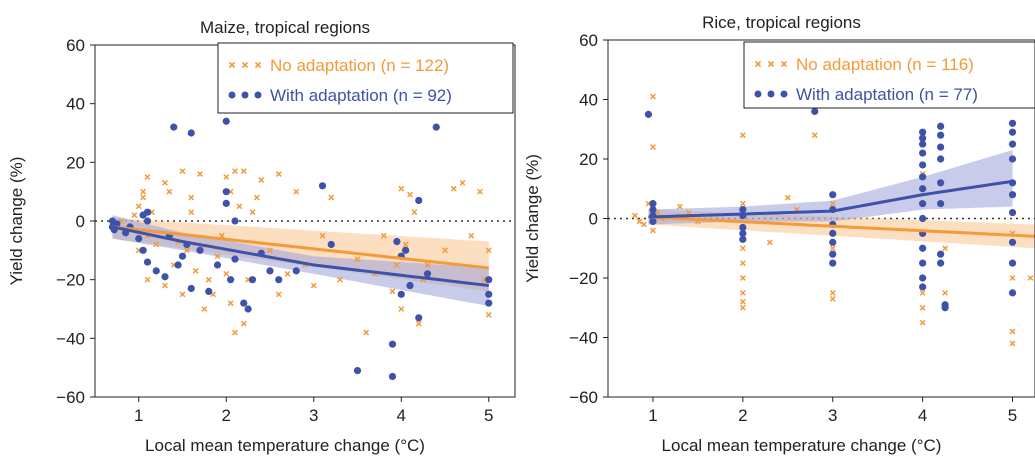 This screenshot has height=459, width=1035. I want to click on maize-xtick-label: 4, so click(401, 415).